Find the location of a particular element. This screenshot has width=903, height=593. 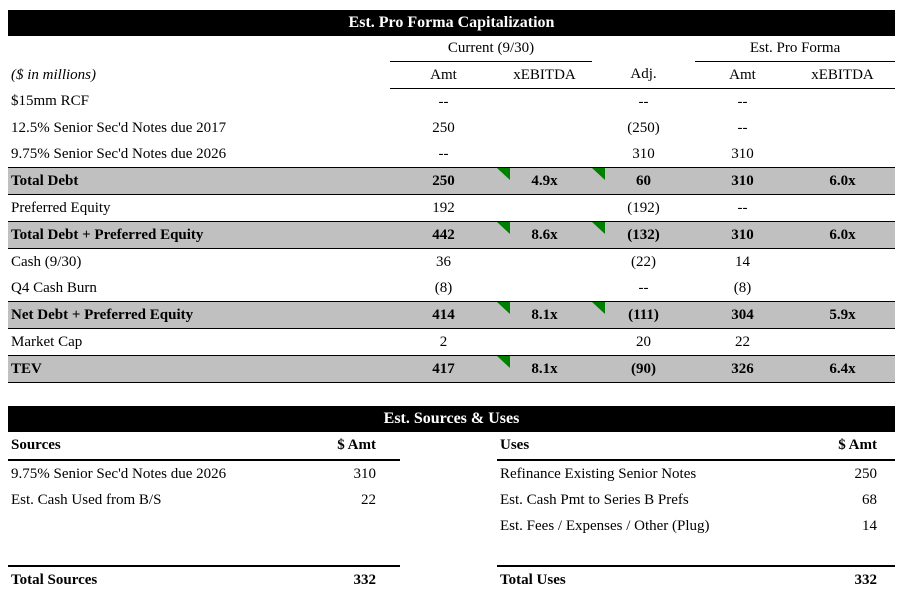

total-label: Total Sources is located at coordinates (151, 579).